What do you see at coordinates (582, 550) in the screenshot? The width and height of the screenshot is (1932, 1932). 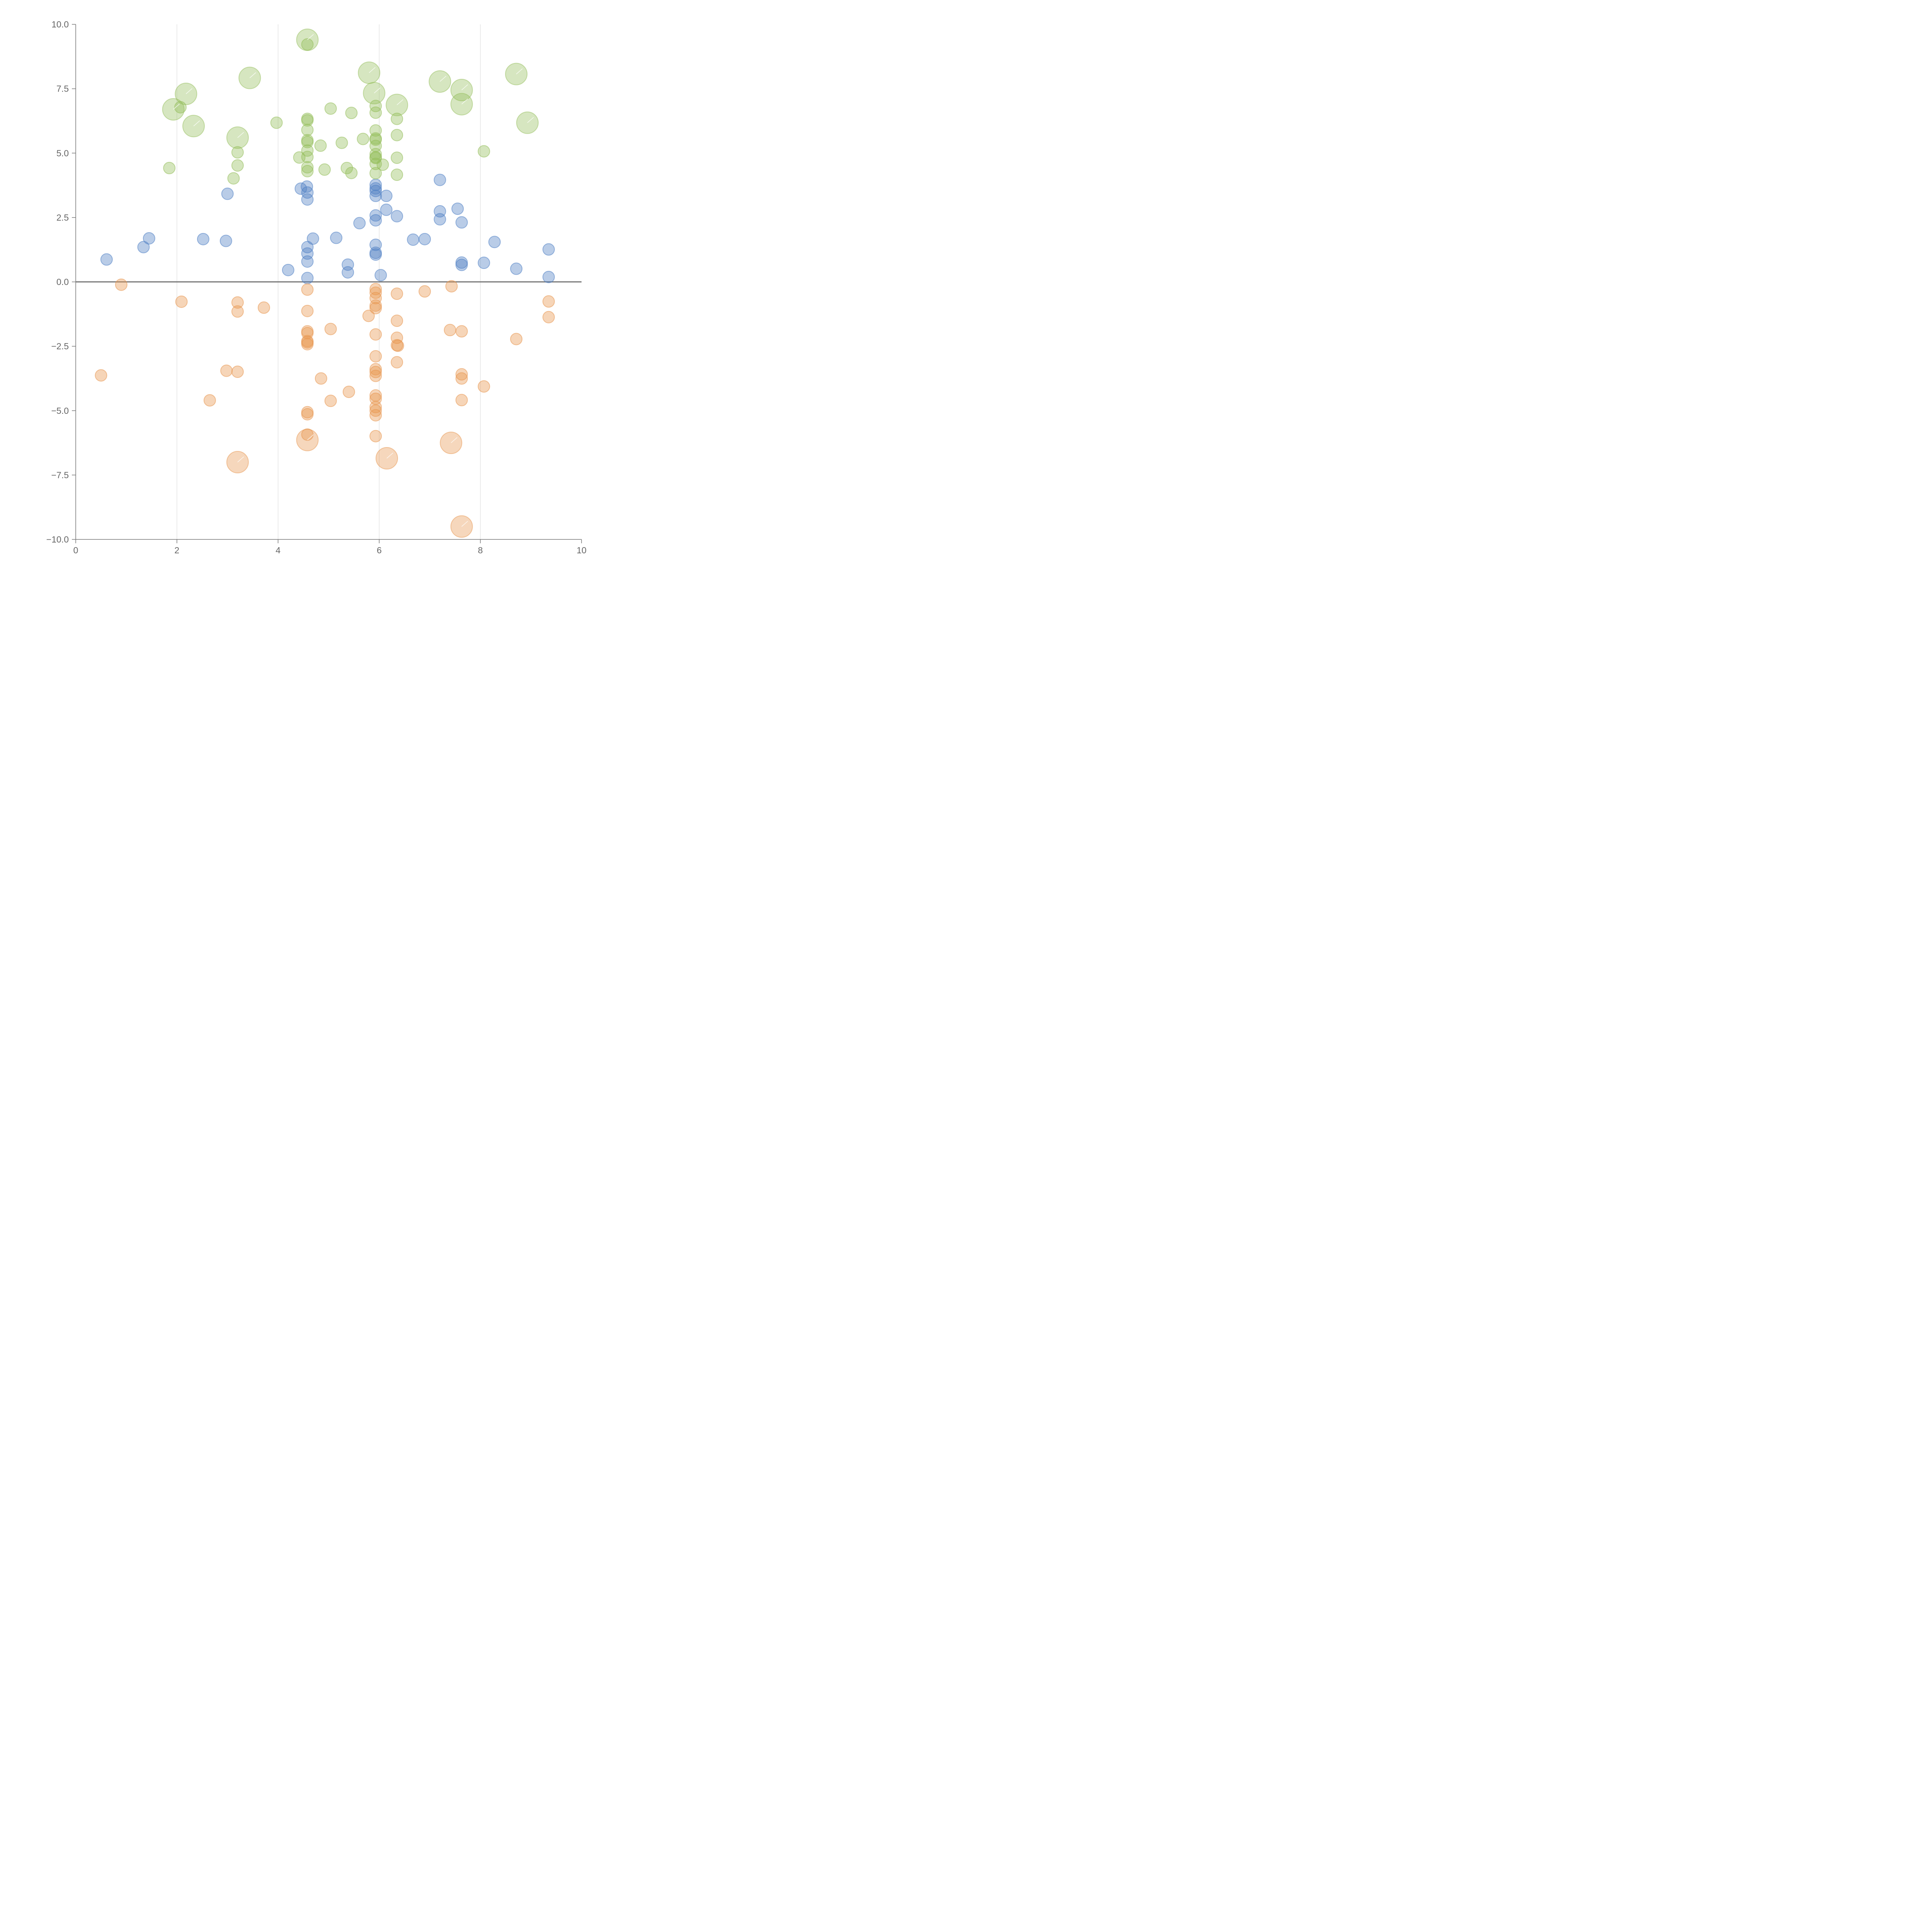 I see `x-tick-label: 10` at bounding box center [582, 550].